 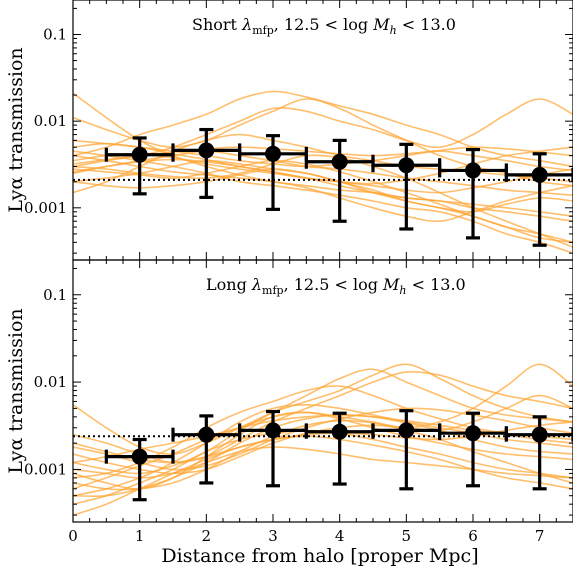 What do you see at coordinates (16, 390) in the screenshot?
I see `bottom-y-axis-label: Lyα transmission` at bounding box center [16, 390].